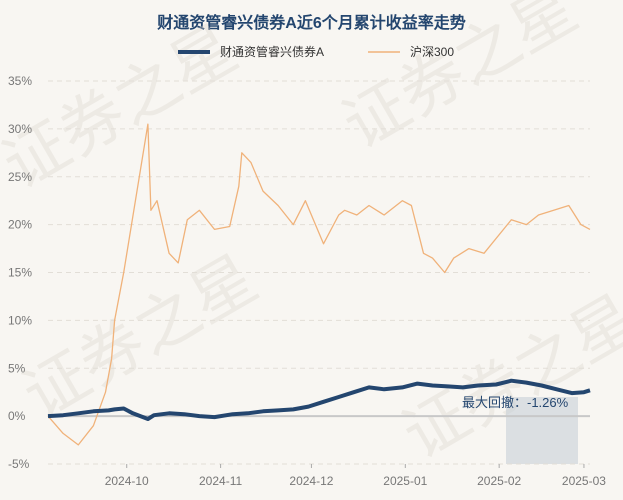 This screenshot has width=623, height=500. I want to click on x-tick-label: 2024-12, so click(311, 481).